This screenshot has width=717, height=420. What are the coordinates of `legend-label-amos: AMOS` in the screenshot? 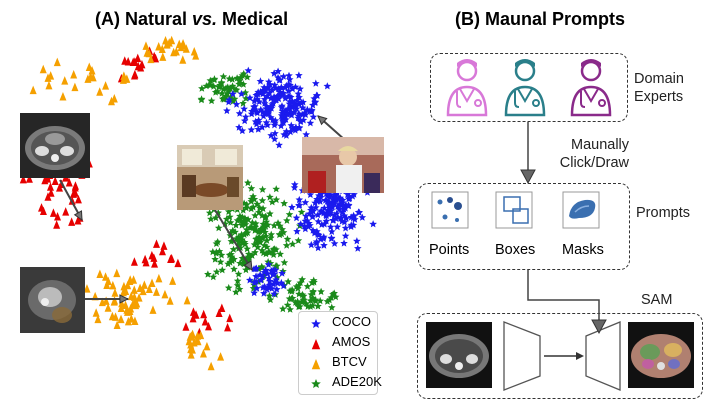 It's located at (351, 341).